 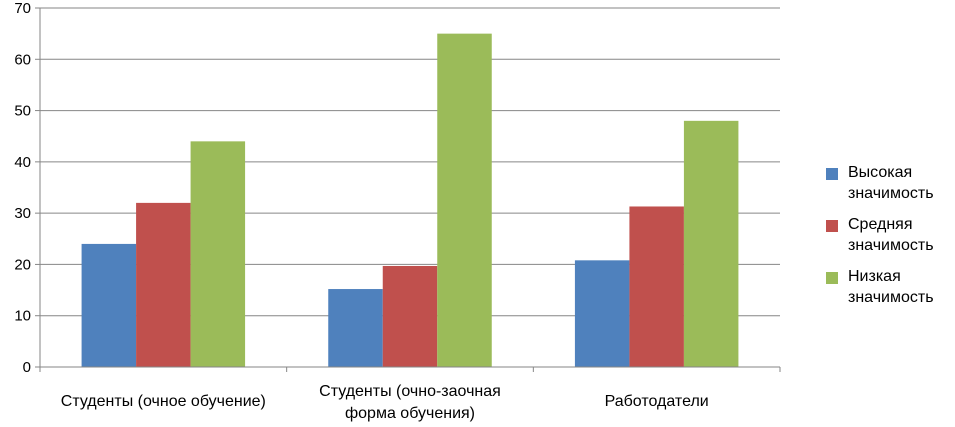 I want to click on y-tick-label: 50, so click(x=22, y=111).